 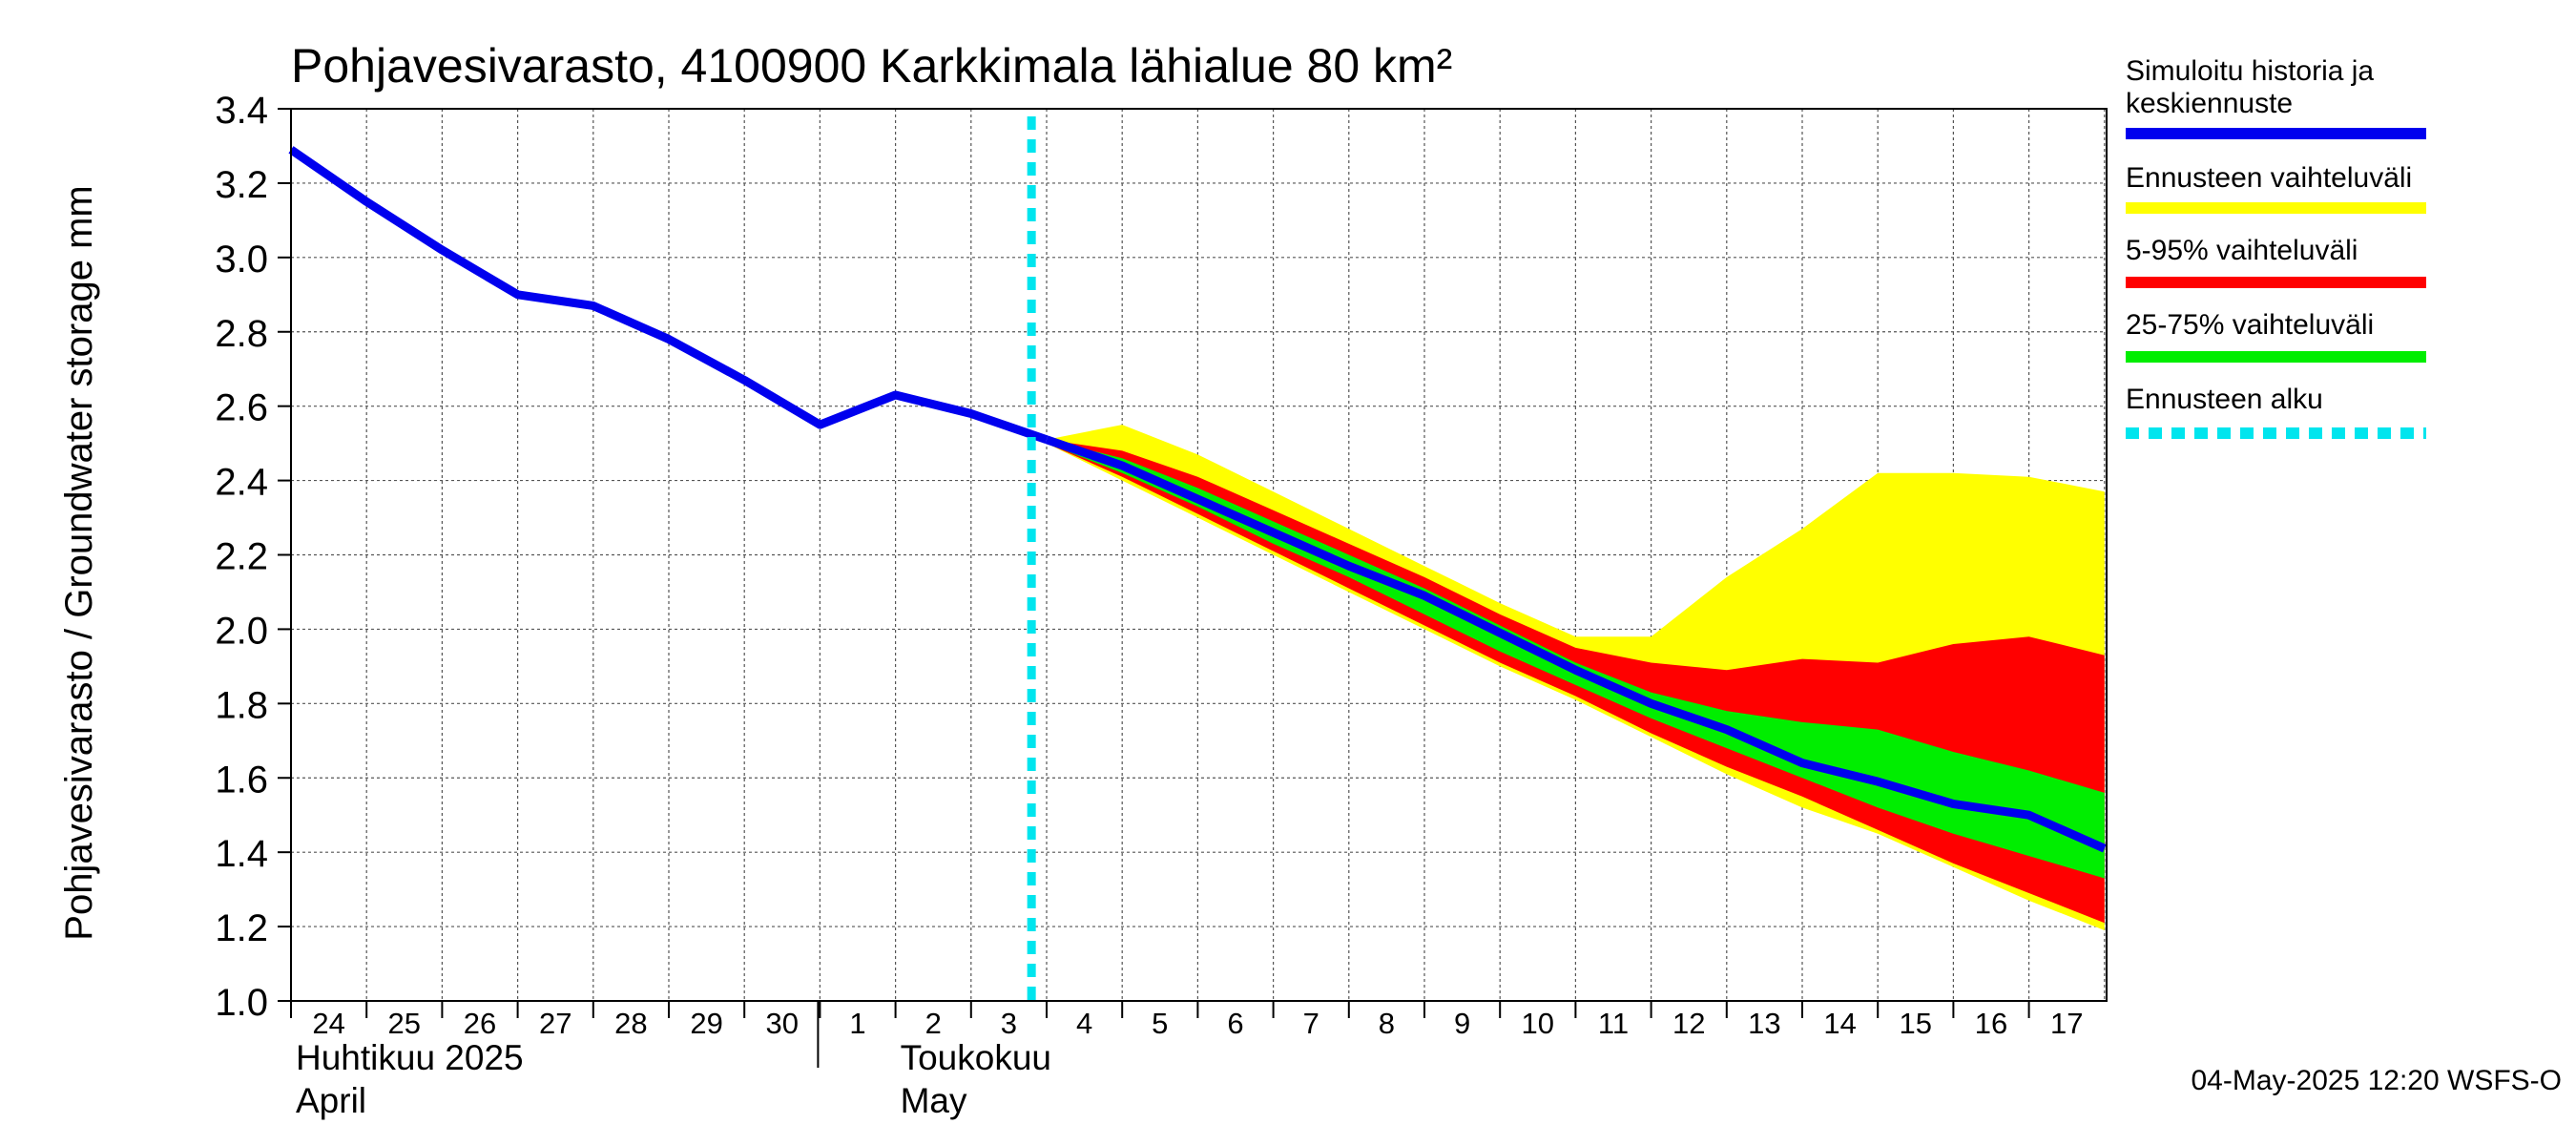 I want to click on y-tick-label: 3.4, so click(x=241, y=111).